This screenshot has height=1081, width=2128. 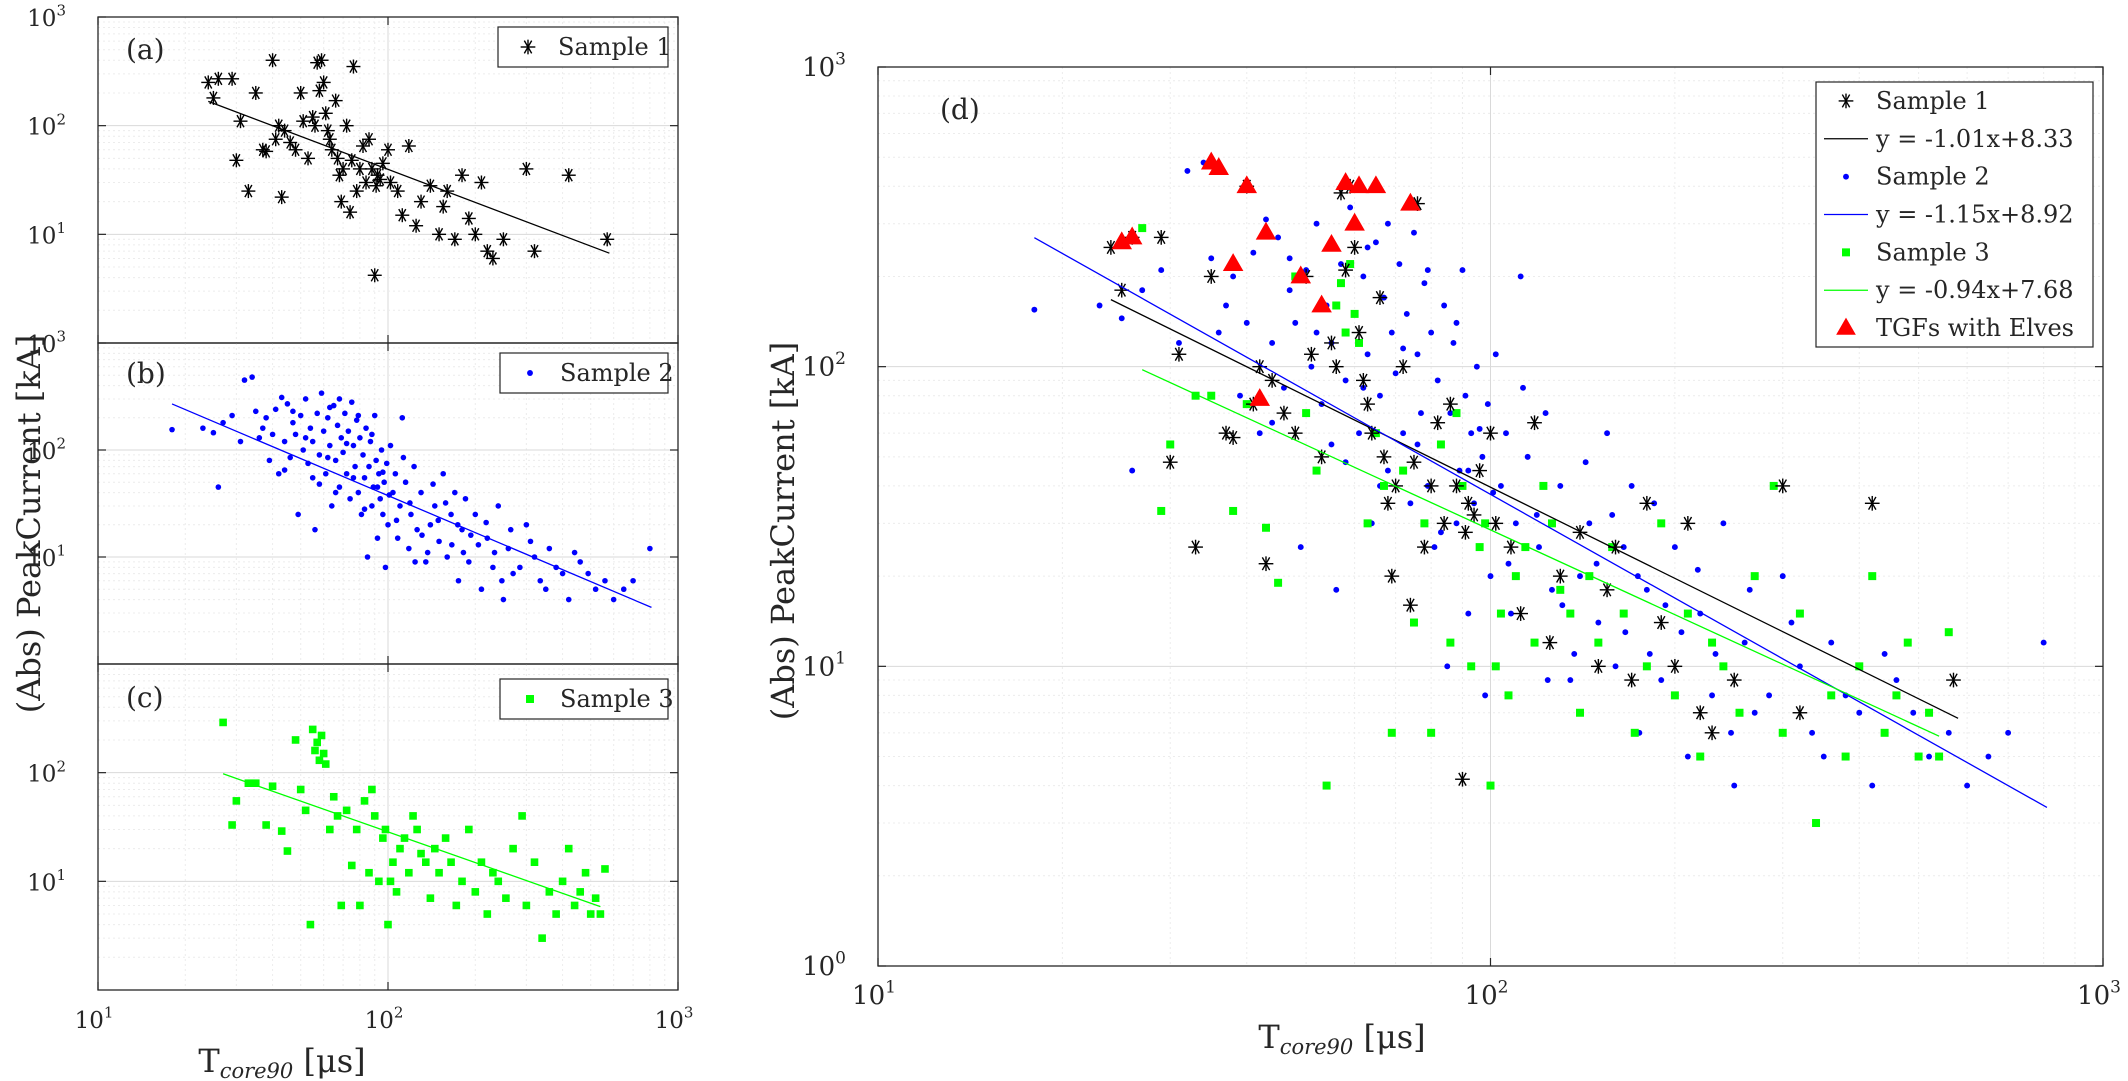 What do you see at coordinates (617, 699) in the screenshot?
I see `legend-label: Sample 3` at bounding box center [617, 699].